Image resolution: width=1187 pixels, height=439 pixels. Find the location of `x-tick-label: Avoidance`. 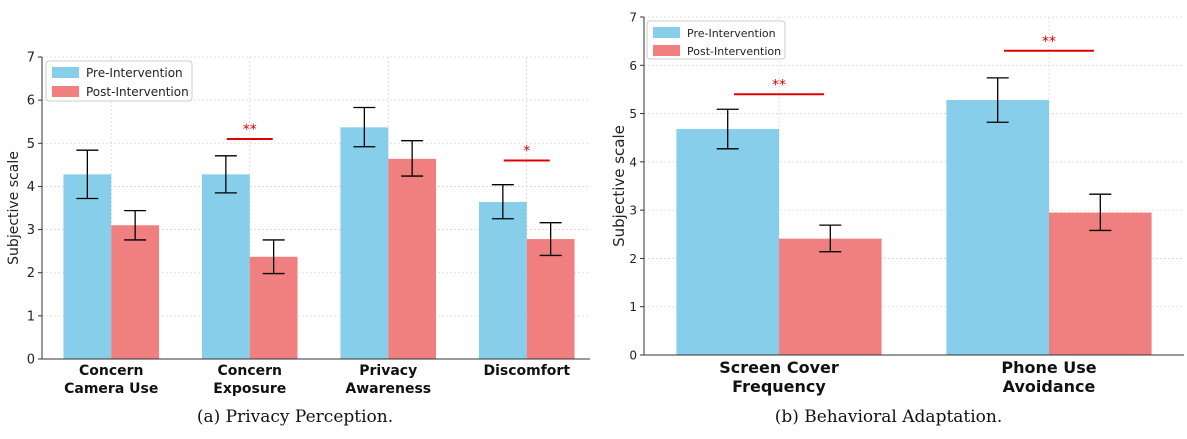

x-tick-label: Avoidance is located at coordinates (1049, 386).